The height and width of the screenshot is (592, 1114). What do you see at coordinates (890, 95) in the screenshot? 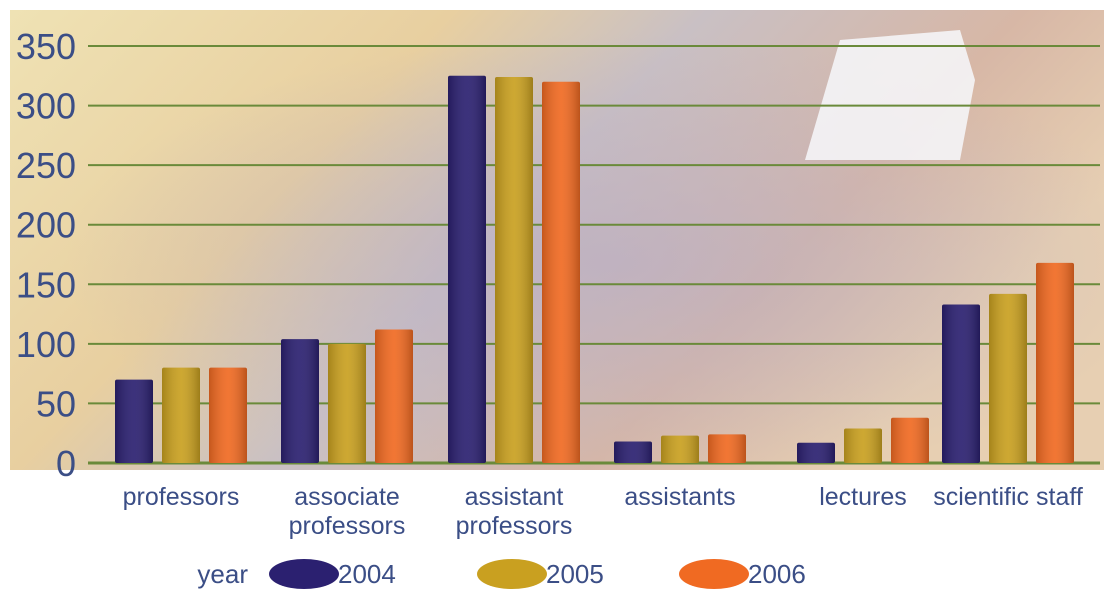
I see `background-highlight` at bounding box center [890, 95].